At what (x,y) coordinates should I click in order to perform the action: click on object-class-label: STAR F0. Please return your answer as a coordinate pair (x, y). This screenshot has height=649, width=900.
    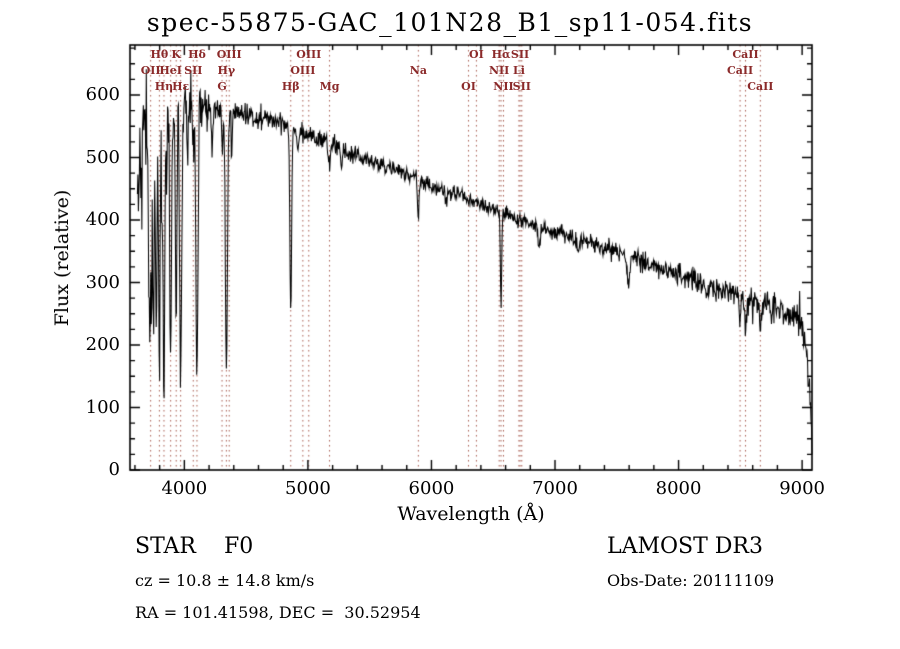
    Looking at the image, I should click on (194, 546).